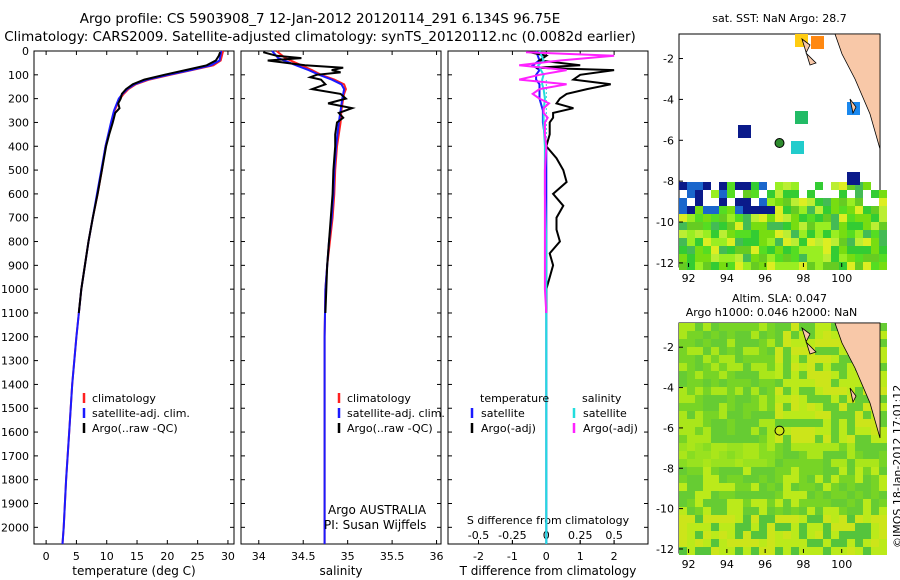 The width and height of the screenshot is (900, 580). Describe the element at coordinates (15, 527) in the screenshot. I see `depth-tick-label: 2000` at that location.